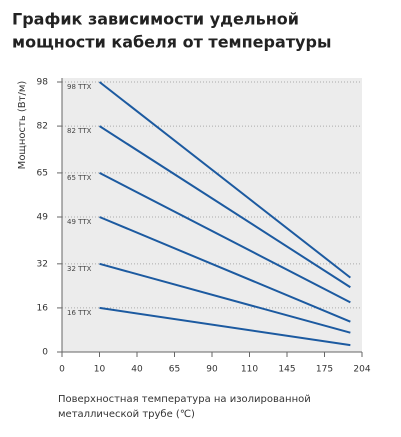 The height and width of the screenshot is (437, 401). What do you see at coordinates (249, 370) in the screenshot?
I see `x-tick-label: 110` at bounding box center [249, 370].